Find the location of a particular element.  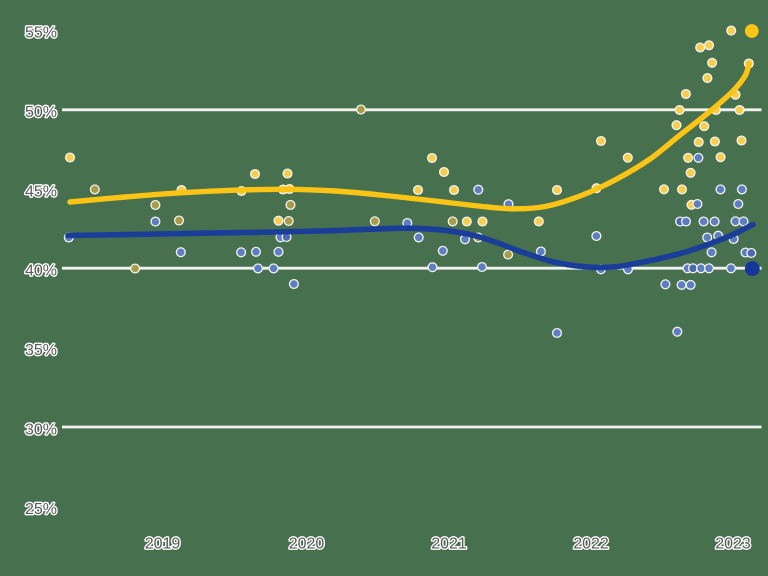

svg-text: 2021 is located at coordinates (449, 544).